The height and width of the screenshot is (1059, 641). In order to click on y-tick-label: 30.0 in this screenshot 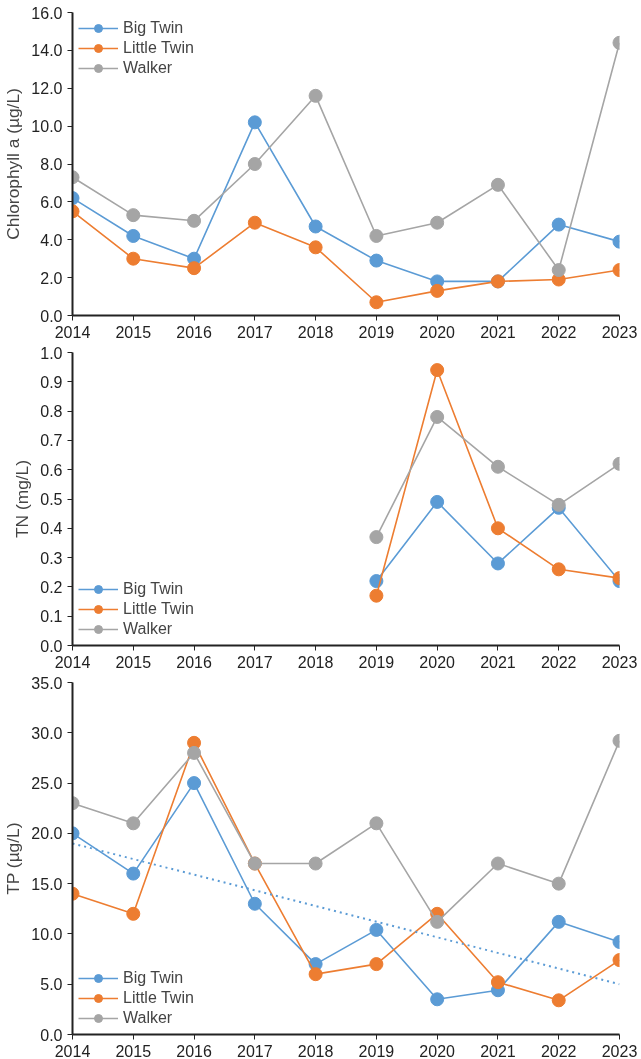, I will do `click(47, 733)`.